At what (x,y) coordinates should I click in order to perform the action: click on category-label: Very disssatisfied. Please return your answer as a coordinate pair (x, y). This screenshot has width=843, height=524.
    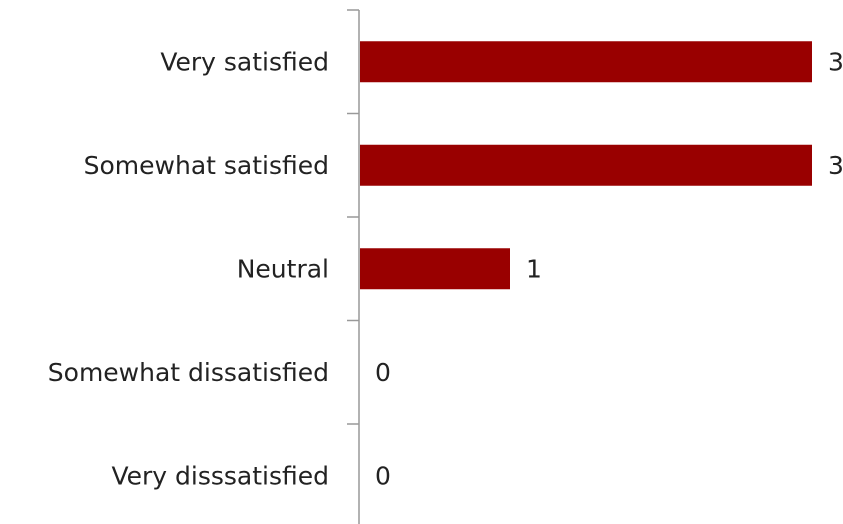
    Looking at the image, I should click on (220, 475).